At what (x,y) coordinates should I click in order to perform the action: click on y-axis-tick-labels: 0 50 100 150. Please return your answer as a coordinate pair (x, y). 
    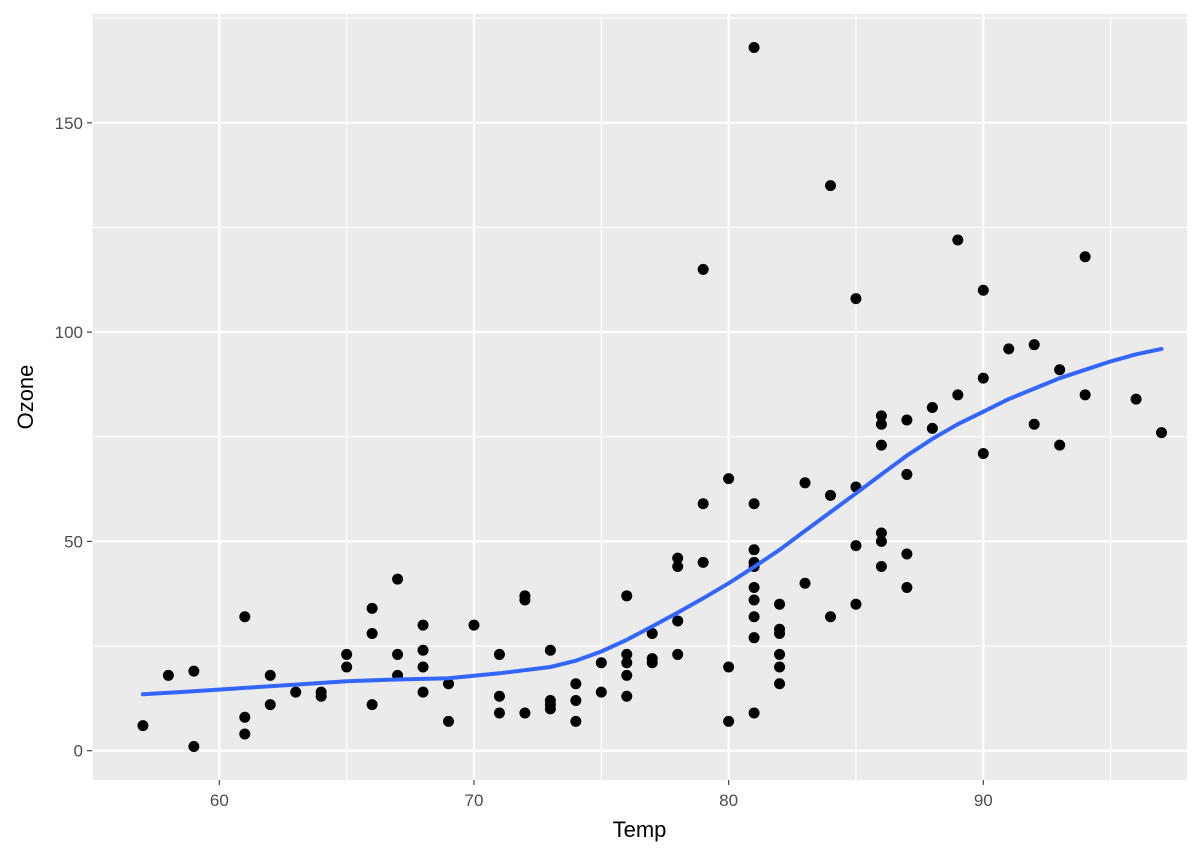
    Looking at the image, I should click on (69, 437).